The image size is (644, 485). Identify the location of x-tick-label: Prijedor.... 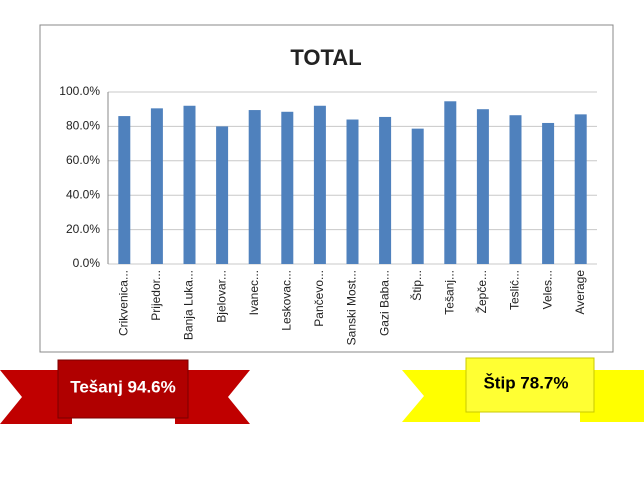
(156, 295).